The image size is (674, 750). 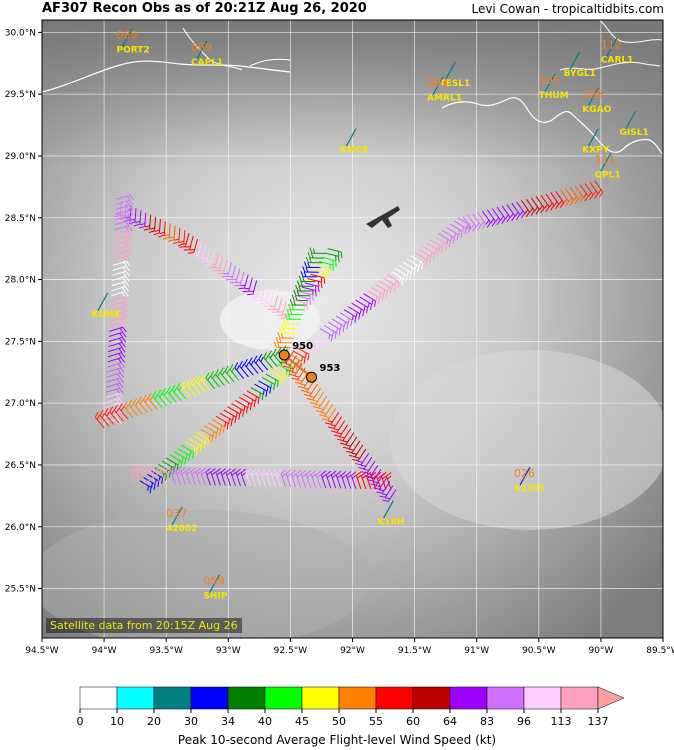 I want to click on station-wind-barb, so click(x=450, y=71).